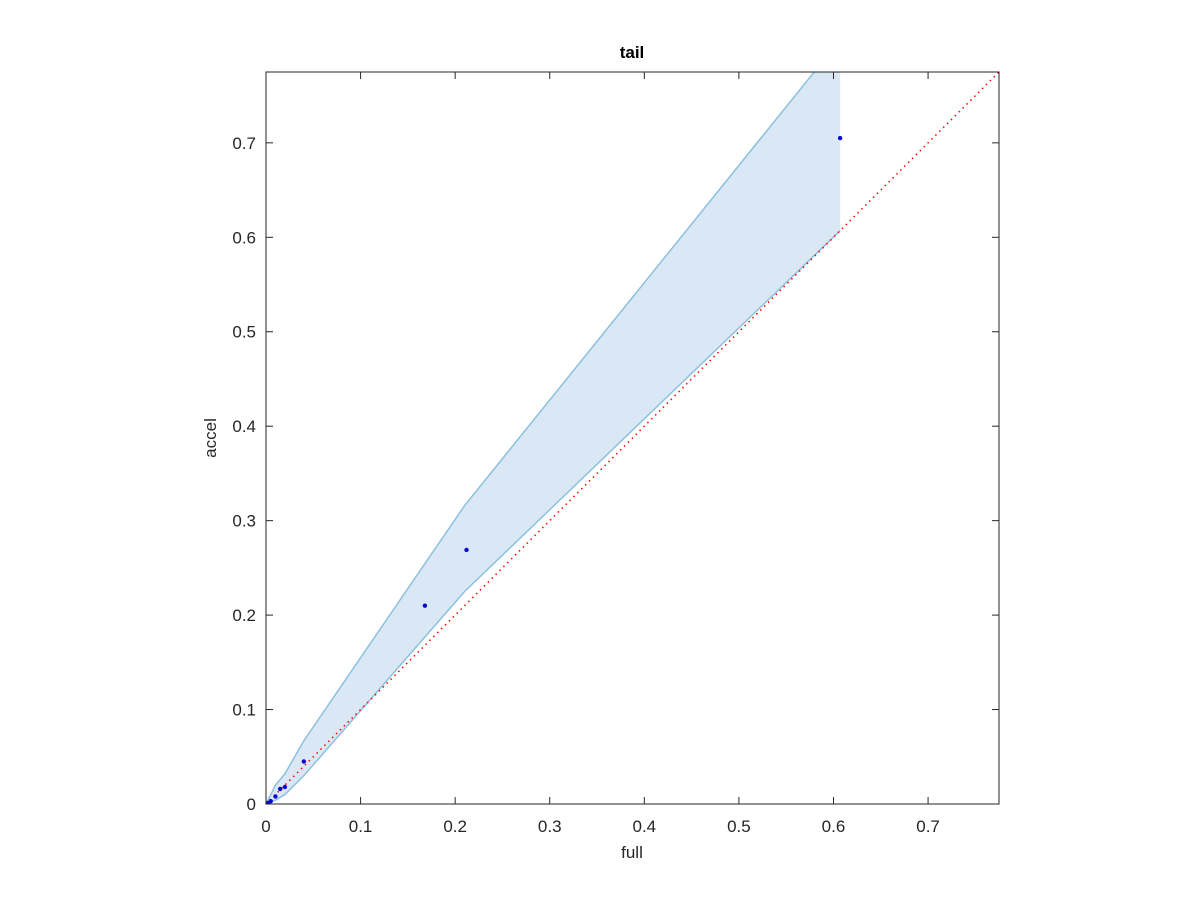 The image size is (1200, 905). I want to click on x-tick-label: 0.7, so click(928, 826).